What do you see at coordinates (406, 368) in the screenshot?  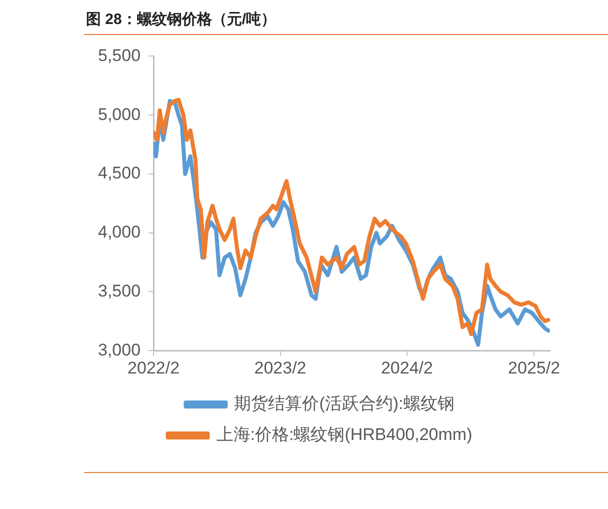 I see `x-tick-label: 2024/2` at bounding box center [406, 368].